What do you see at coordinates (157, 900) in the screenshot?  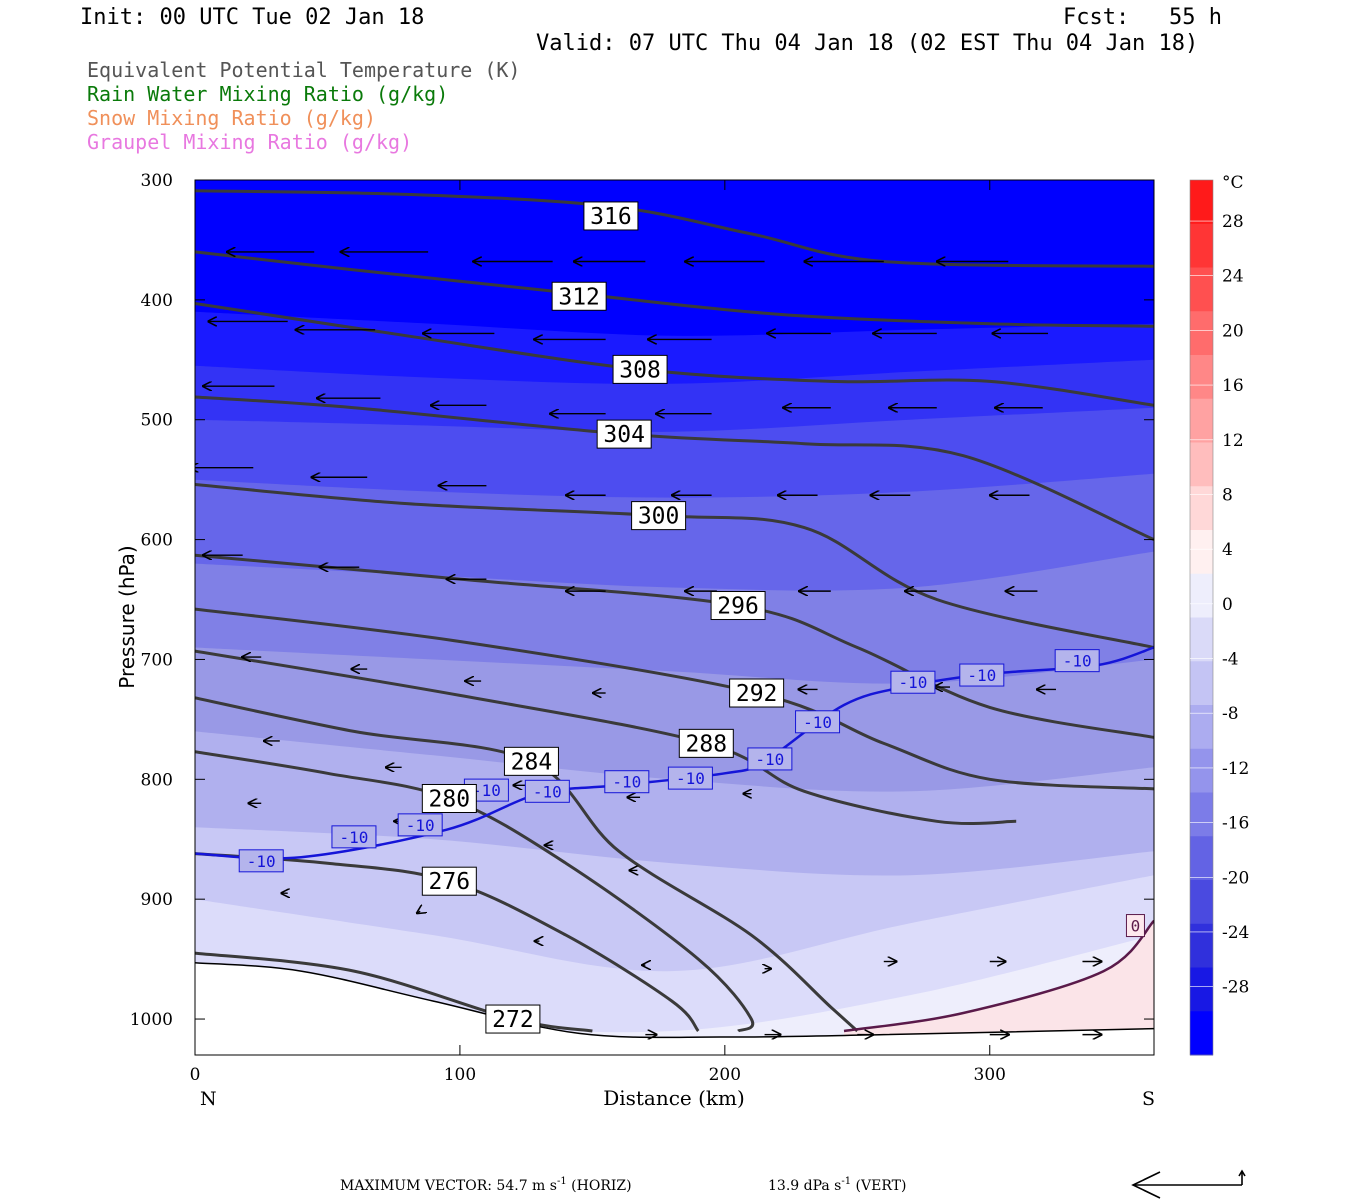 I see `y-tick-label: 900` at bounding box center [157, 900].